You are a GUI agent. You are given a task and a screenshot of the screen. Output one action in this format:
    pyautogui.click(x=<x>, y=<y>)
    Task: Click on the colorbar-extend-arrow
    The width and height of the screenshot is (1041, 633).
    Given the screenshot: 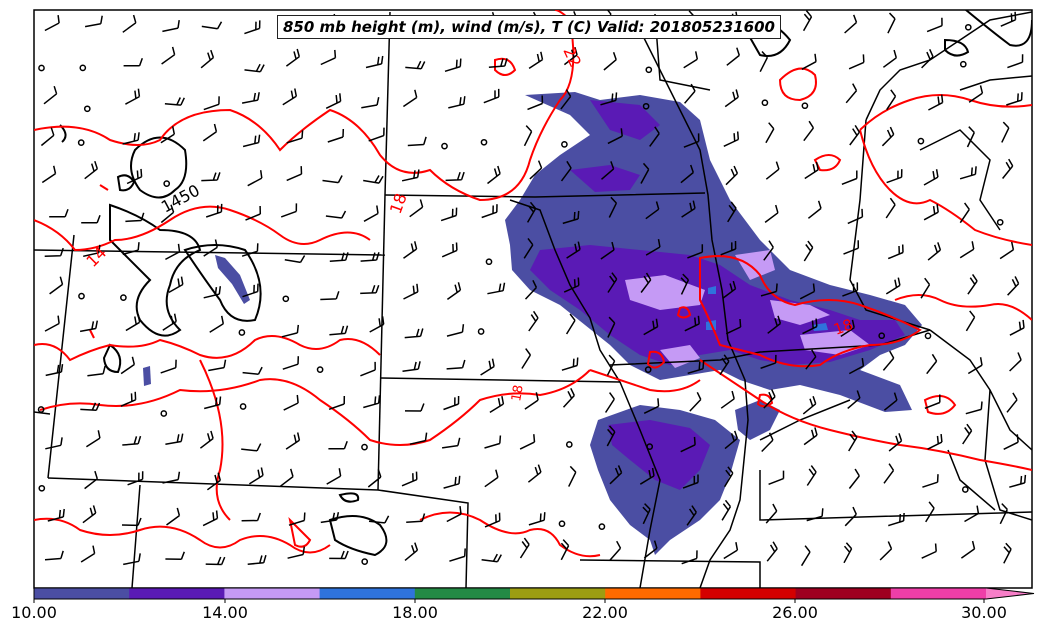 What is the action you would take?
    pyautogui.click(x=1010, y=593)
    